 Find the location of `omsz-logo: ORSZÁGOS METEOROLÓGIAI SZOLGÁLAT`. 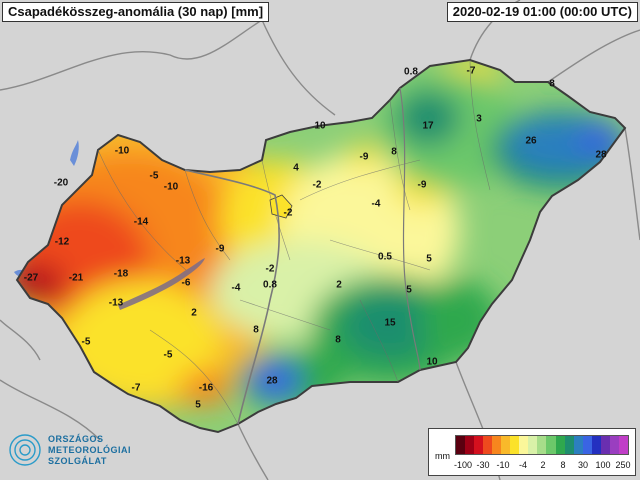

omsz-logo: ORSZÁGOS METEOROLÓGIAI SZOLGÁLAT is located at coordinates (78, 452).